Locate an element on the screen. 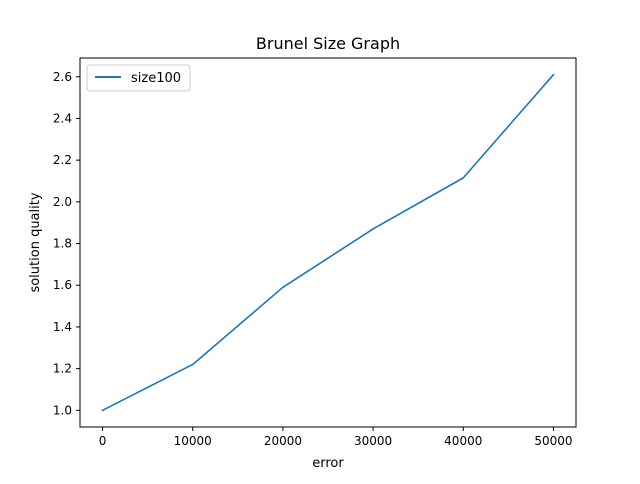 This screenshot has height=484, width=640. x-tick-label: 0 is located at coordinates (103, 441).